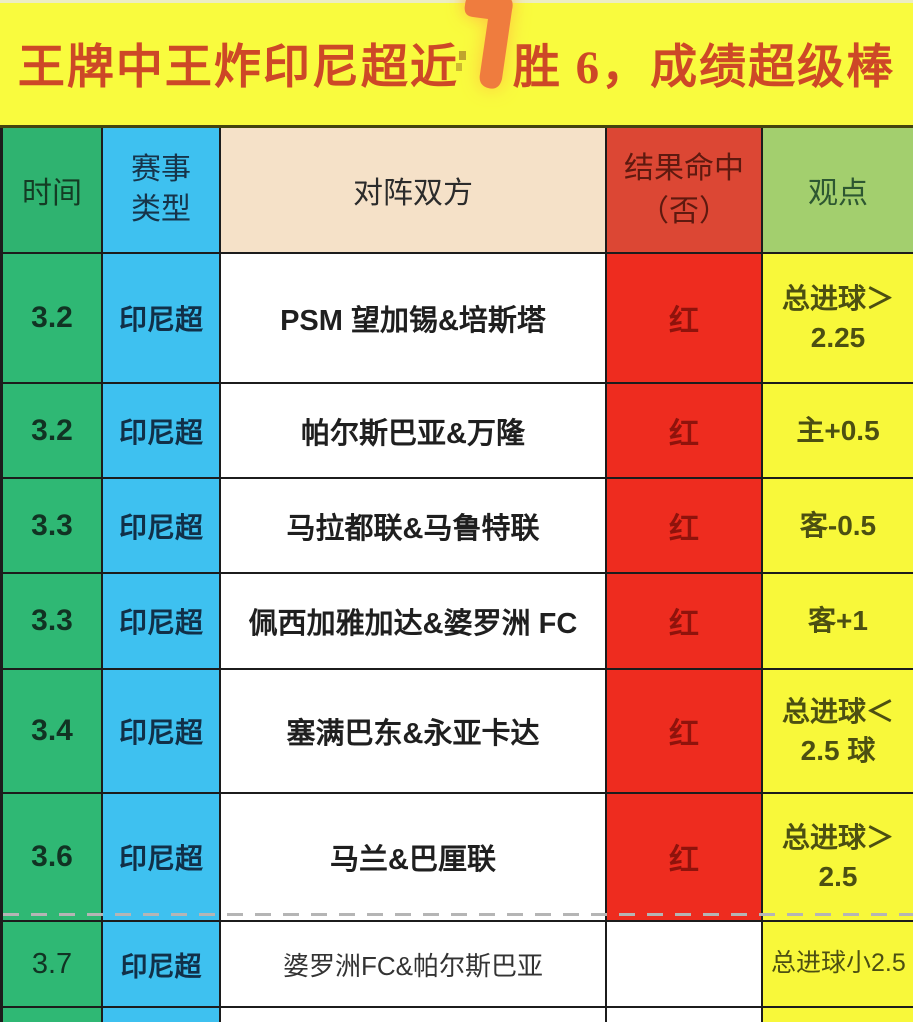 Image resolution: width=913 pixels, height=1024 pixels. What do you see at coordinates (838, 526) in the screenshot?
I see `cell-view: 客-0.5` at bounding box center [838, 526].